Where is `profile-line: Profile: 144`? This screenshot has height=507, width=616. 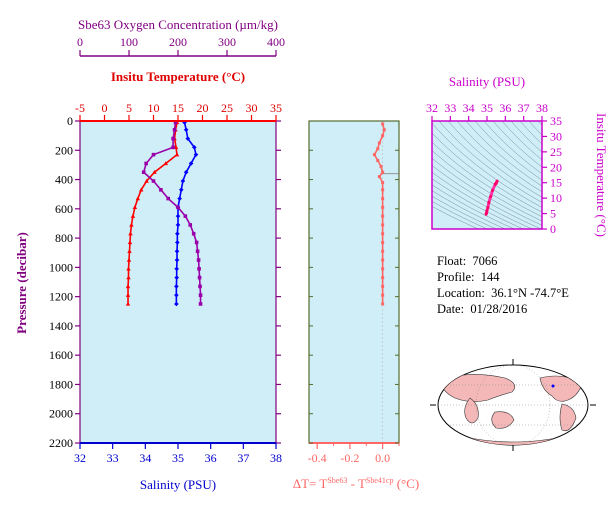 profile-line: Profile: 144 is located at coordinates (503, 278).